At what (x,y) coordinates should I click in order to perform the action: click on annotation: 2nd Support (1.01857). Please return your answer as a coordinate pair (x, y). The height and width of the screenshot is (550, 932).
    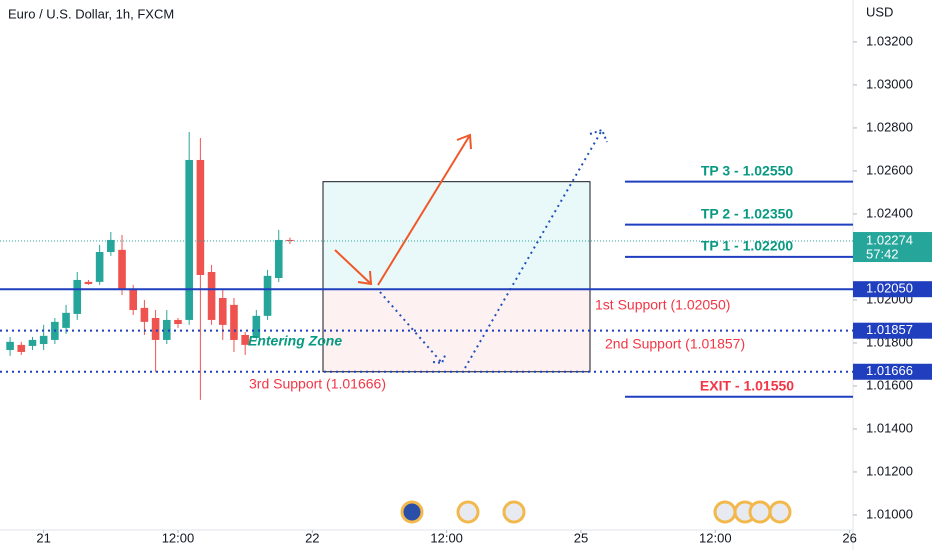
    Looking at the image, I should click on (675, 344).